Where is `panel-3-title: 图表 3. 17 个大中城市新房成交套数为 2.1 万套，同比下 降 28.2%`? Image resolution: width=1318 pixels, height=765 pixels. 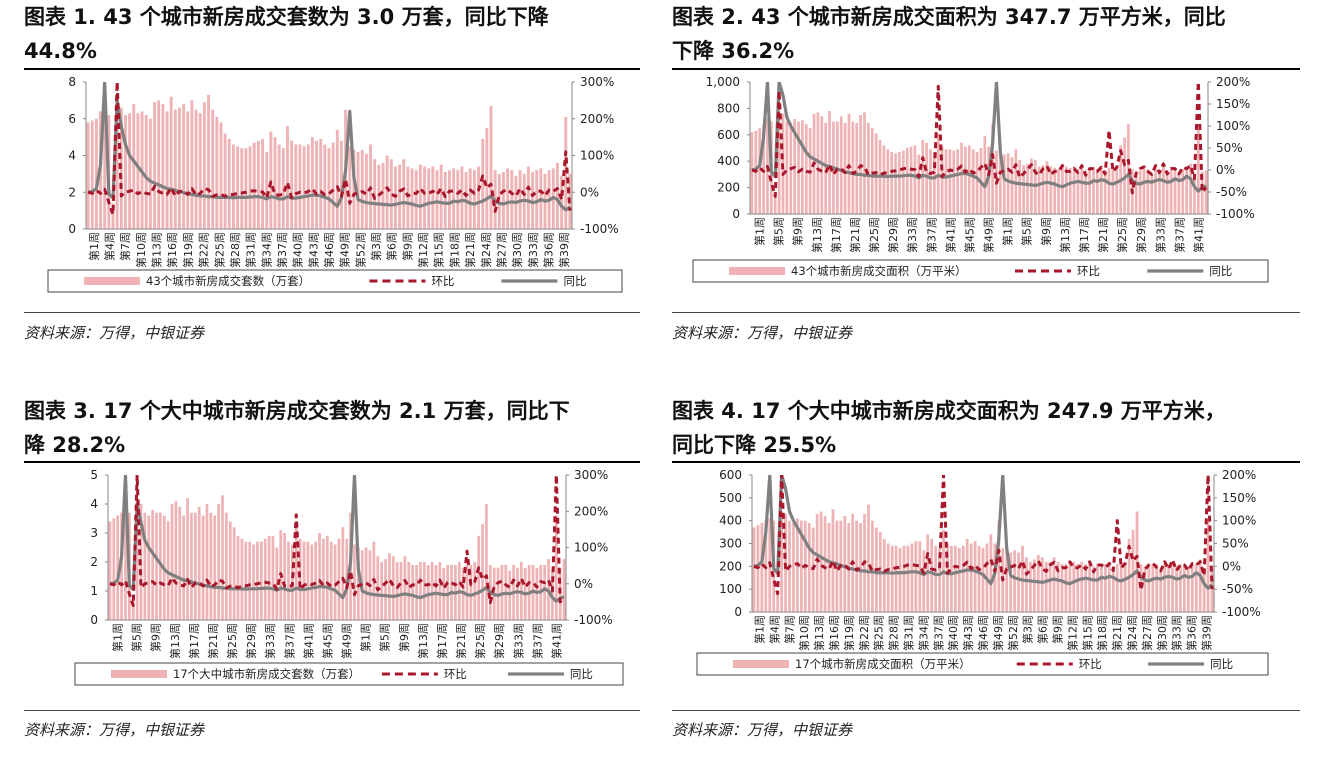
panel-3-title: 图表 3. 17 个大中城市新房成交套数为 2.1 万套，同比下 降 28.2% is located at coordinates (334, 428).